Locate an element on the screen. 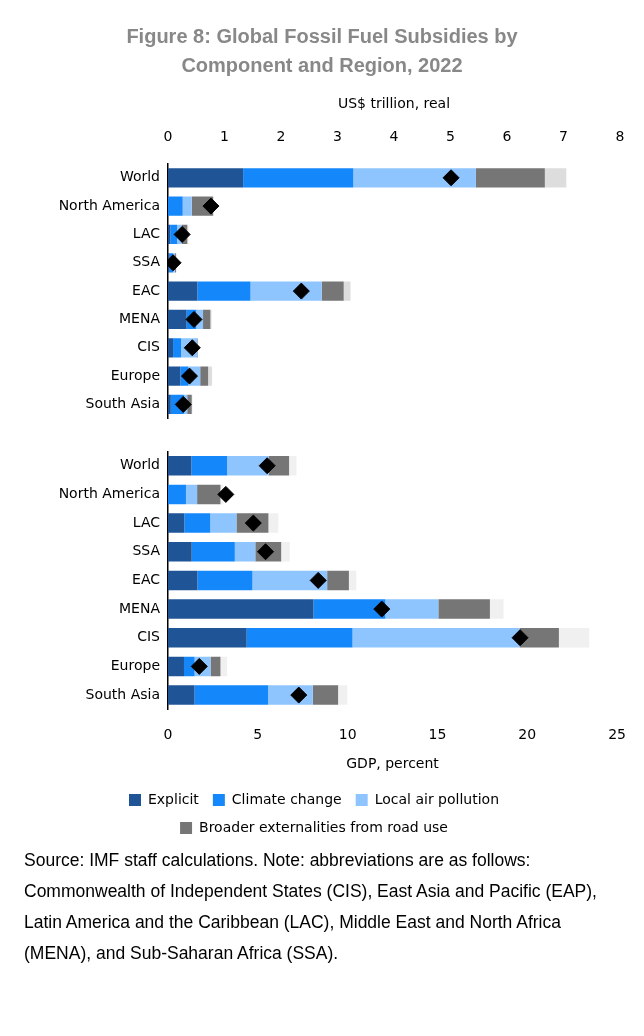 The height and width of the screenshot is (1036, 644). x-tick-label: 20 is located at coordinates (527, 734).